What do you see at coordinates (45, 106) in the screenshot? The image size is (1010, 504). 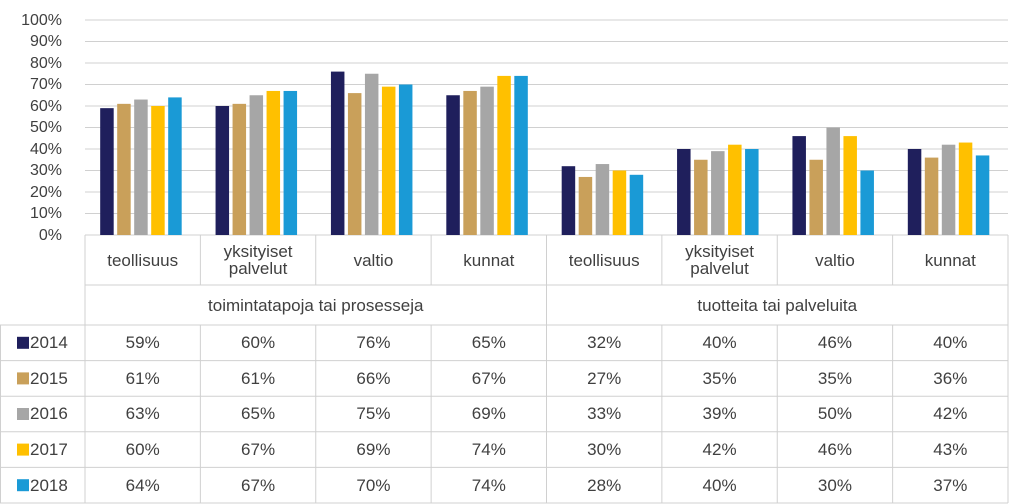 I see `y-tick-label: 60%` at bounding box center [45, 106].